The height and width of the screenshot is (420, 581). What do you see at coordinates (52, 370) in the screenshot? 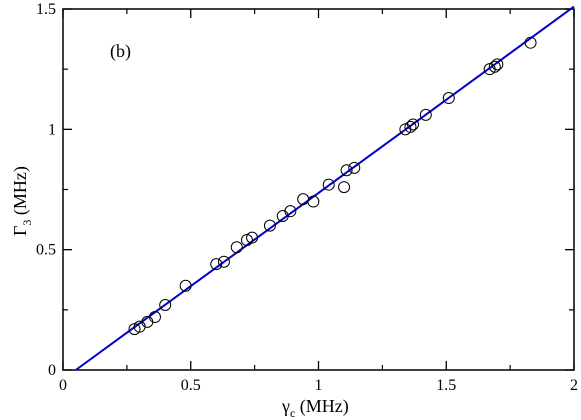
I see `y-tick-label: 0` at bounding box center [52, 370].